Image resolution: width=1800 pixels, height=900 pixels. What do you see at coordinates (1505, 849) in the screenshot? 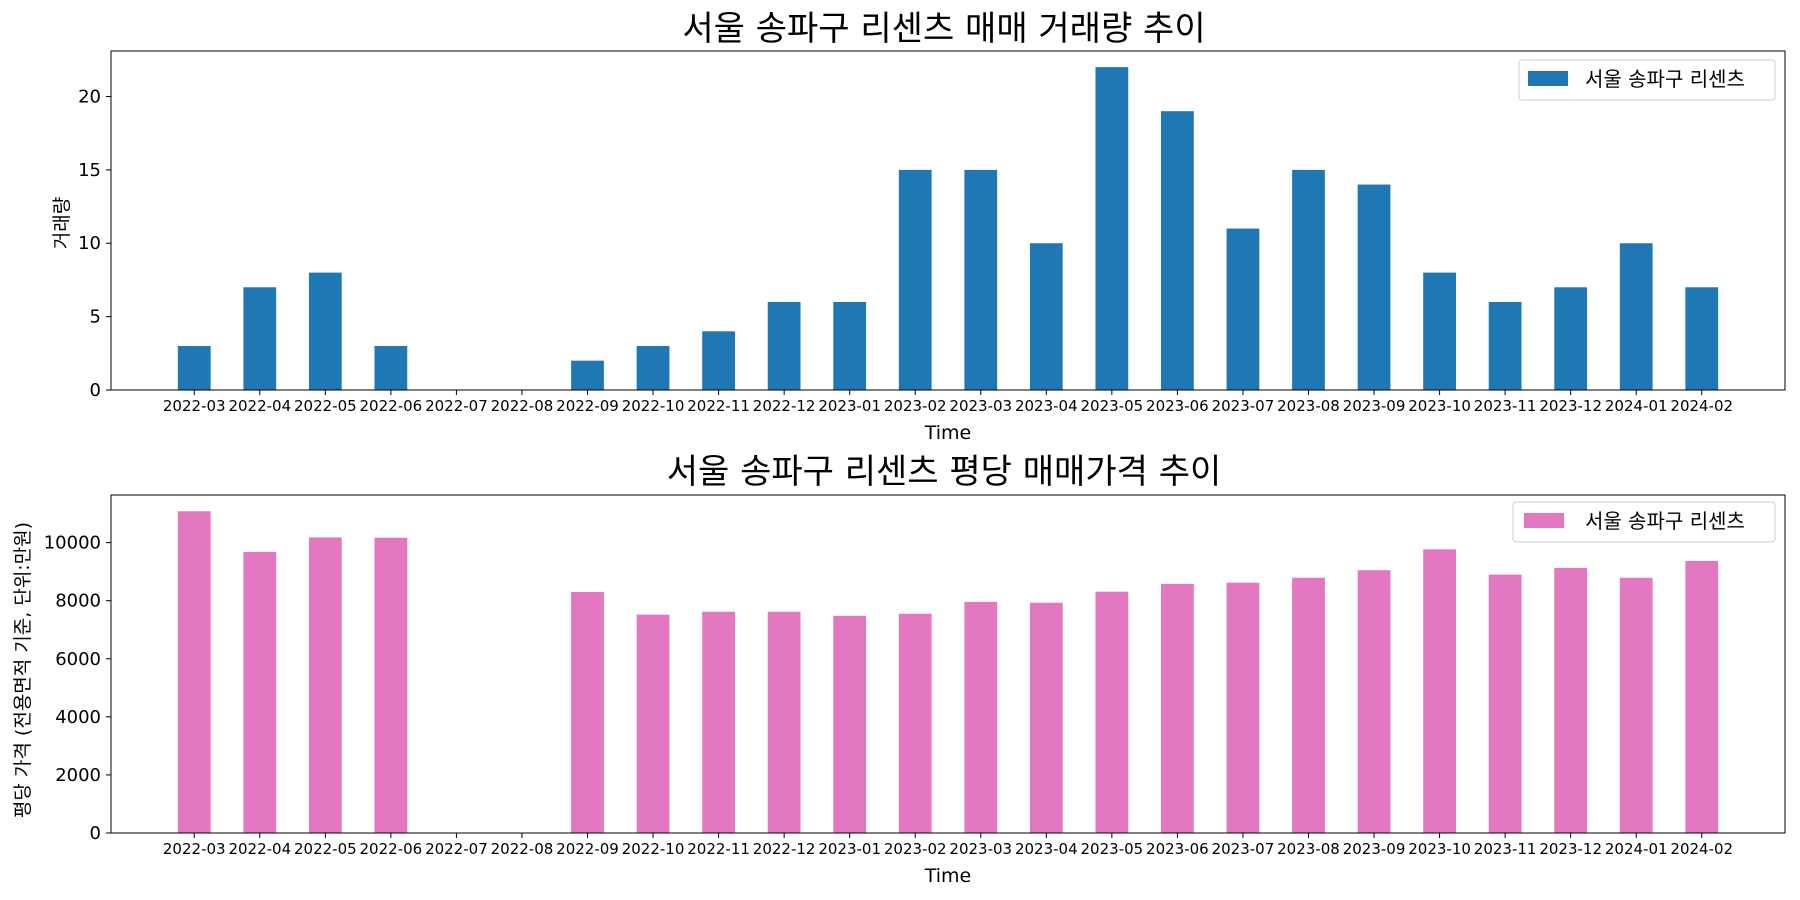
I see `chart-price-xtick-label: 2023-11` at bounding box center [1505, 849].